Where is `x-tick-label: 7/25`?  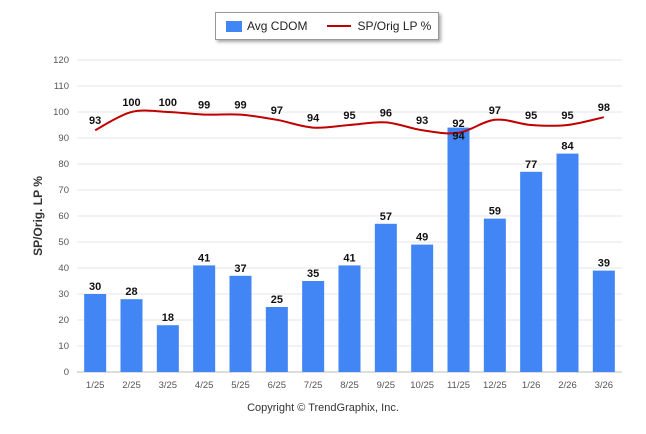
x-tick-label: 7/25 is located at coordinates (313, 385).